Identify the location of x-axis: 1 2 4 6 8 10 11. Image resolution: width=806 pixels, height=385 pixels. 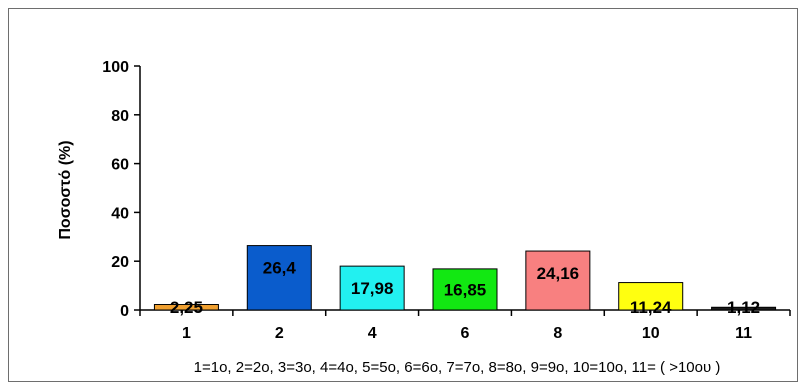
(465, 325).